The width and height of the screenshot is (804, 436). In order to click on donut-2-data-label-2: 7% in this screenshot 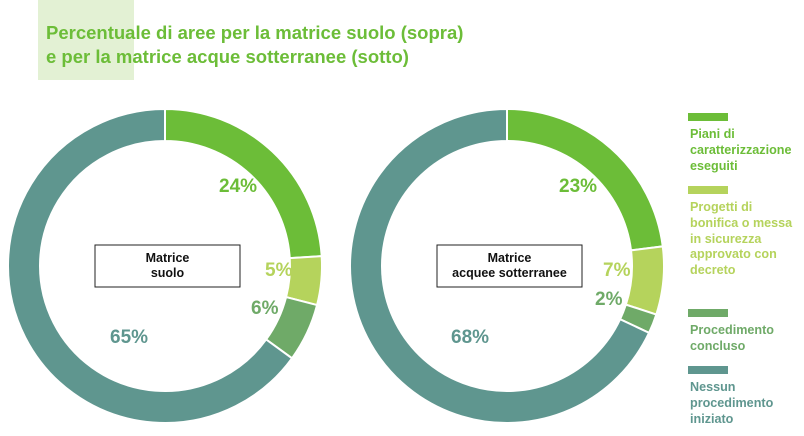, I will do `click(617, 270)`.